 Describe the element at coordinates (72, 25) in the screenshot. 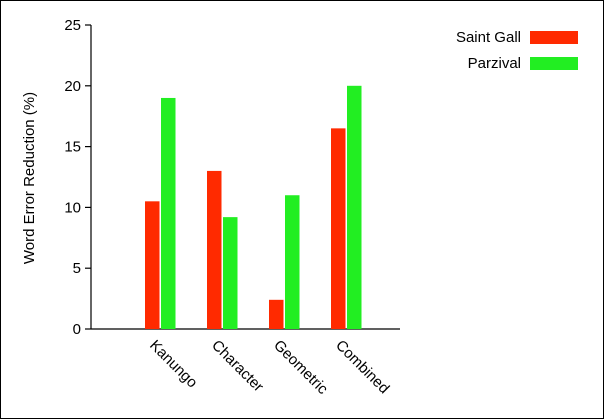

I see `y-tick-label: 25` at that location.